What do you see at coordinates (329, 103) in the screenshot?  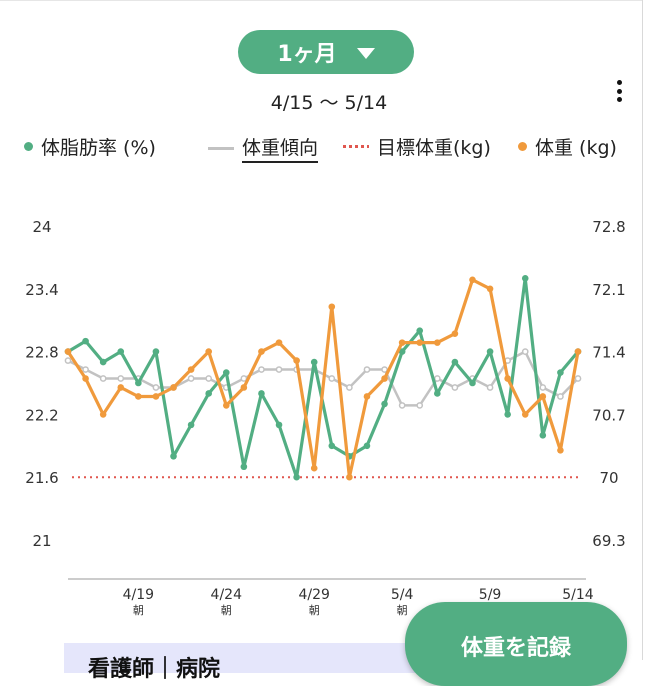 I see `date-range: 4/15 ～ 5/14` at bounding box center [329, 103].